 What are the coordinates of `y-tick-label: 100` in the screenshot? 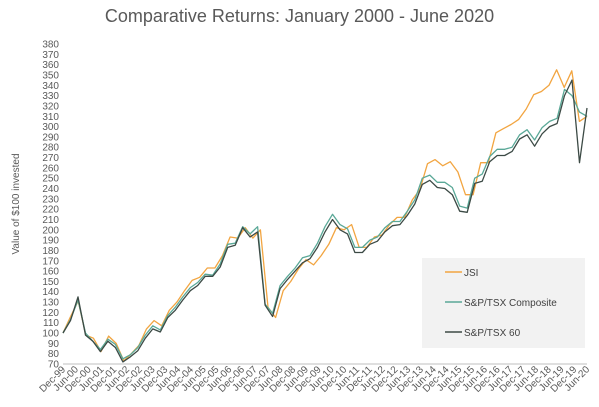 It's located at (50, 334).